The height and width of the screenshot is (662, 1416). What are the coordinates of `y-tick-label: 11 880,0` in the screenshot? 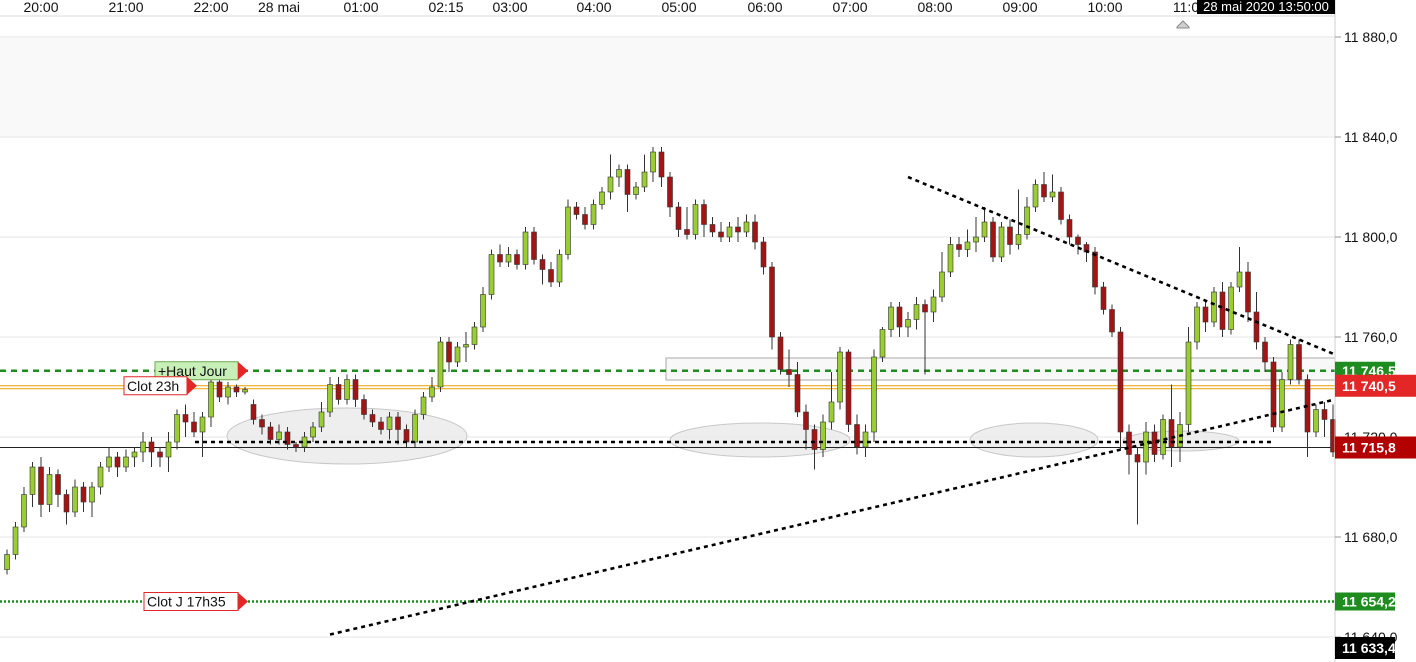 It's located at (1371, 37).